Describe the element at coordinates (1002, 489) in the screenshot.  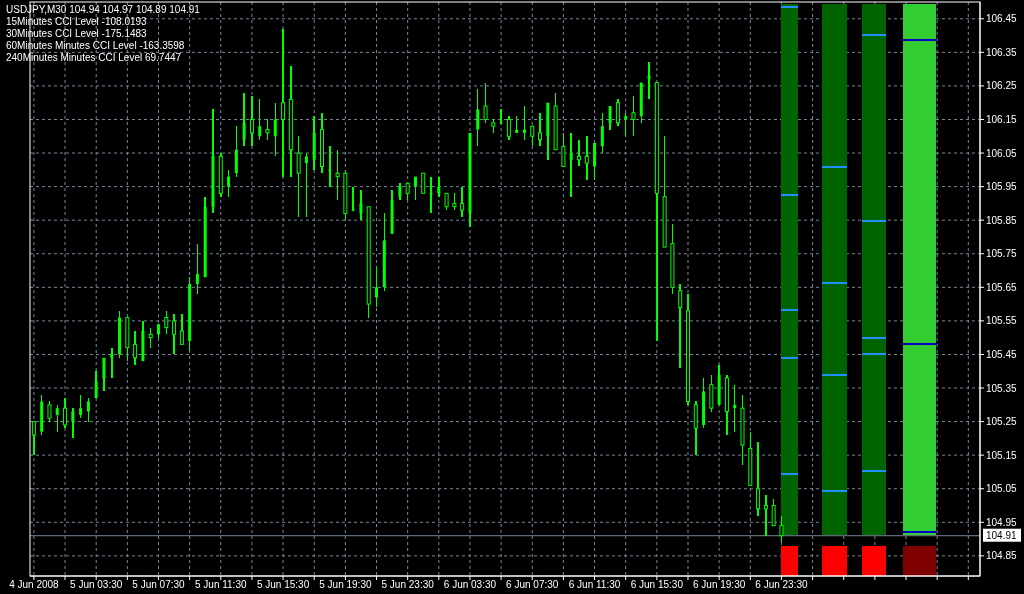
I see `y-tick-label: 105.05` at that location.